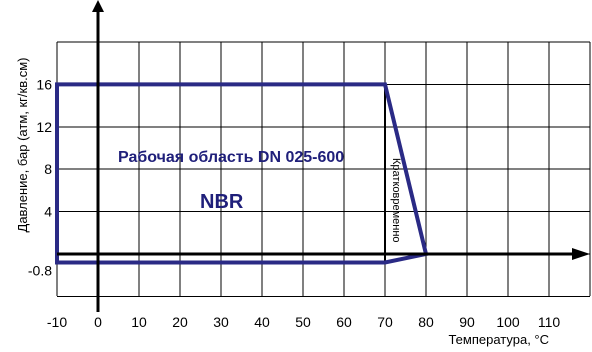  What do you see at coordinates (40, 270) in the screenshot?
I see `y-tick-label: -0.8` at bounding box center [40, 270].